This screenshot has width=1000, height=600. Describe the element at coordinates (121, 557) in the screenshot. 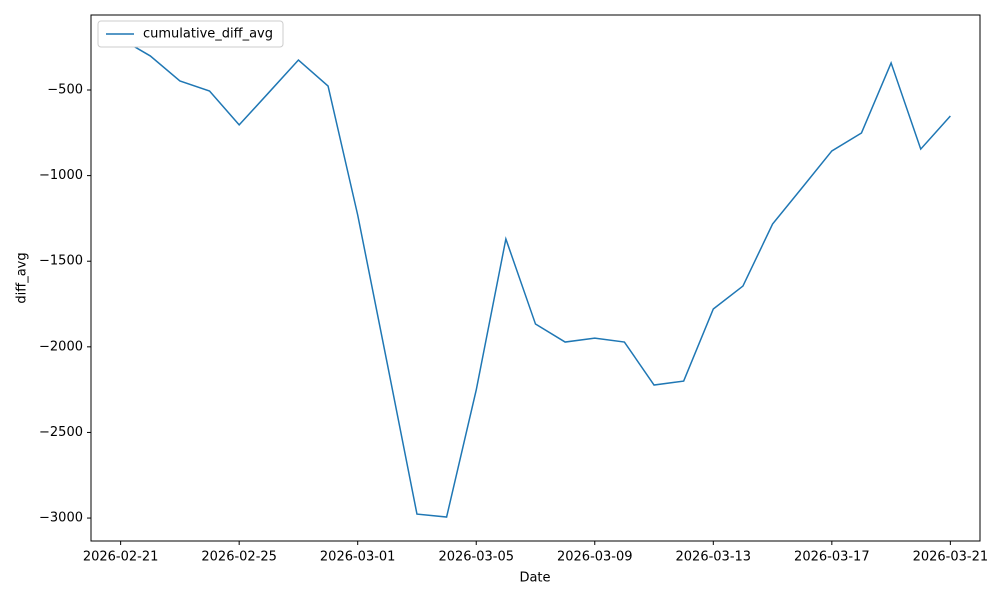

I see `x-tick-label: 2026-02-21` at that location.